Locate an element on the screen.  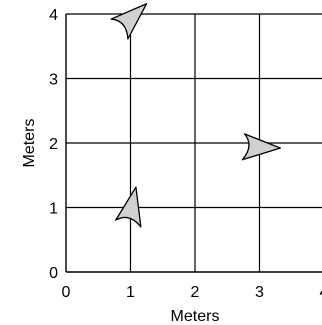
y-axis-ticks: 0 1 2 3 4 is located at coordinates (53, 144).